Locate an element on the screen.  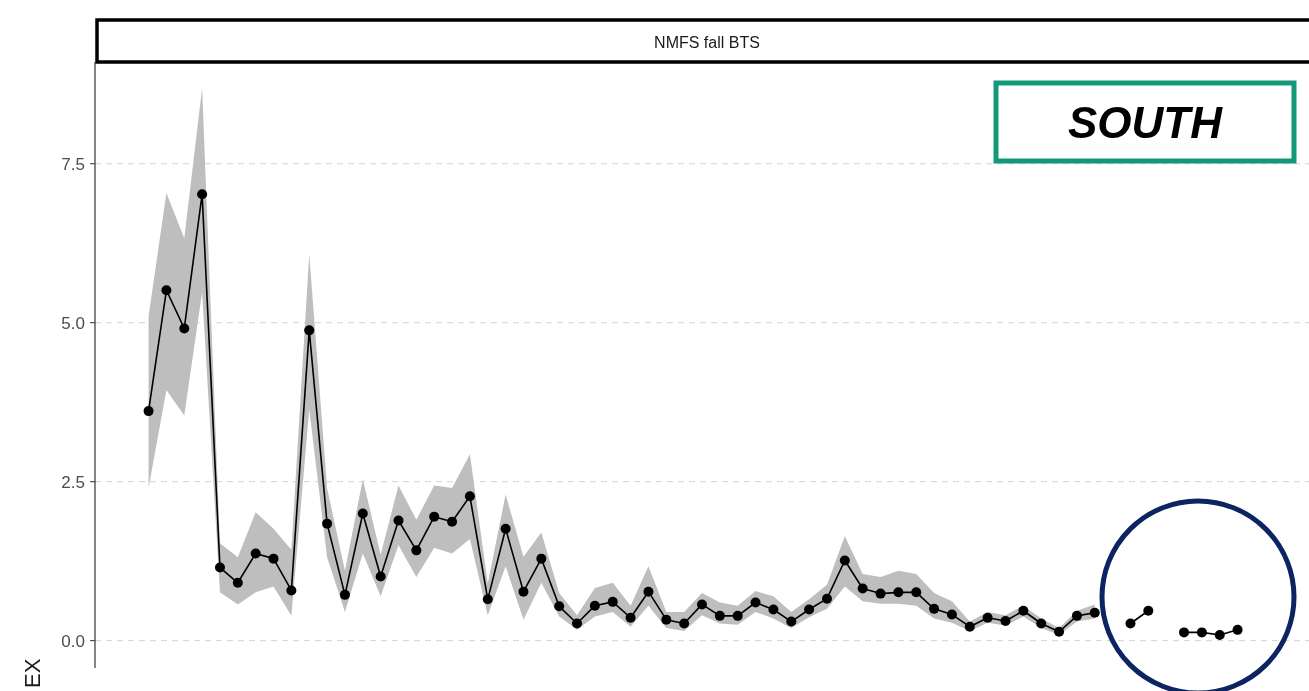
y-tick-label: 5.0 is located at coordinates (73, 323).